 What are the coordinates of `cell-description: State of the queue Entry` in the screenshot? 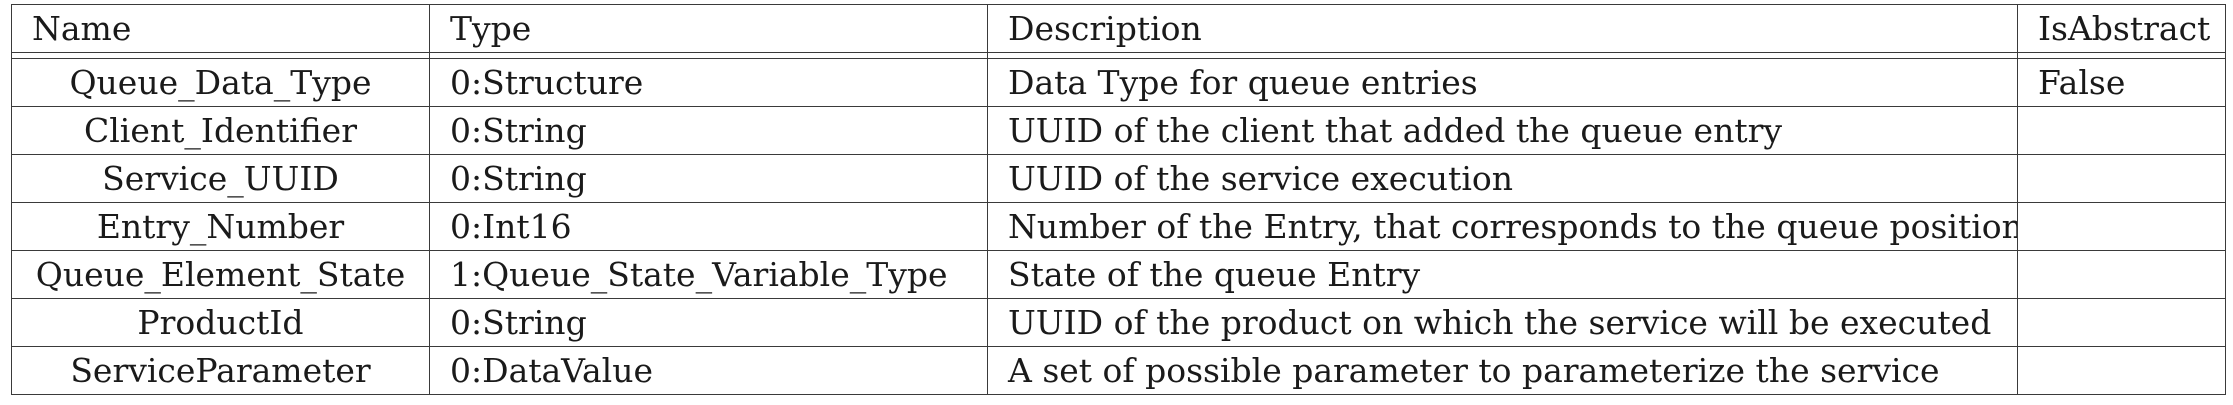 It's located at (1502, 274).